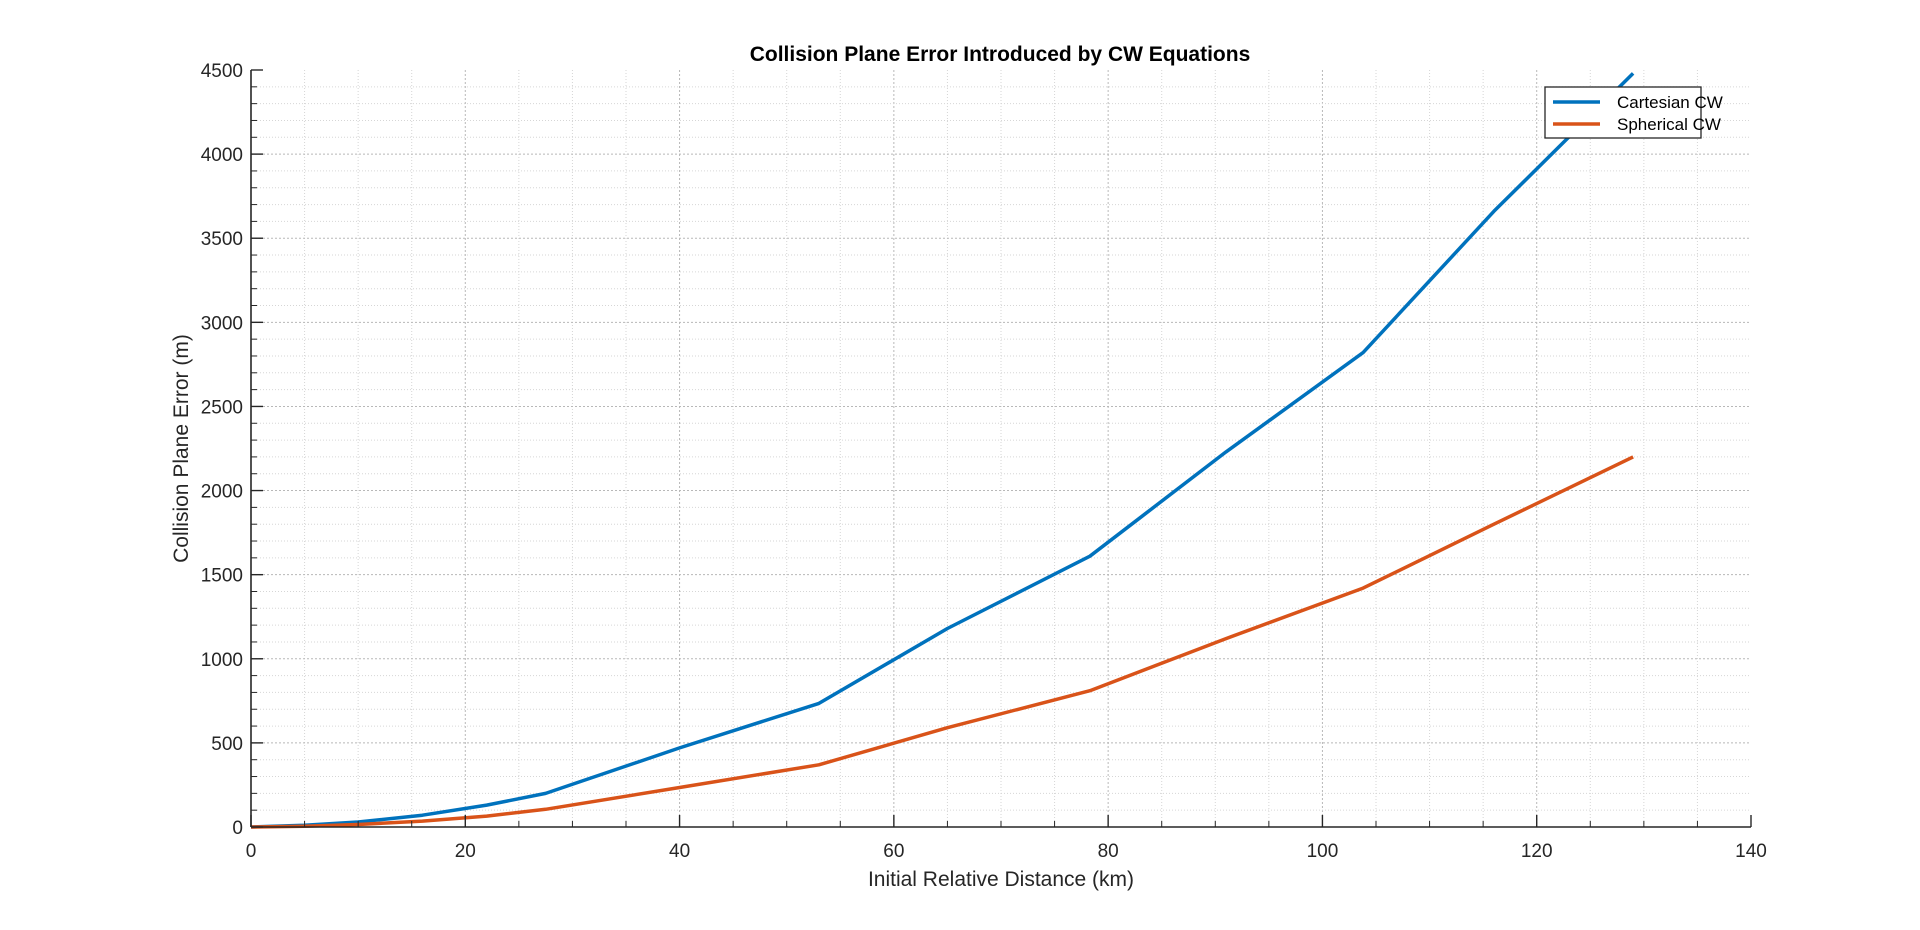  Describe the element at coordinates (237, 828) in the screenshot. I see `y-tick-label: 0` at that location.